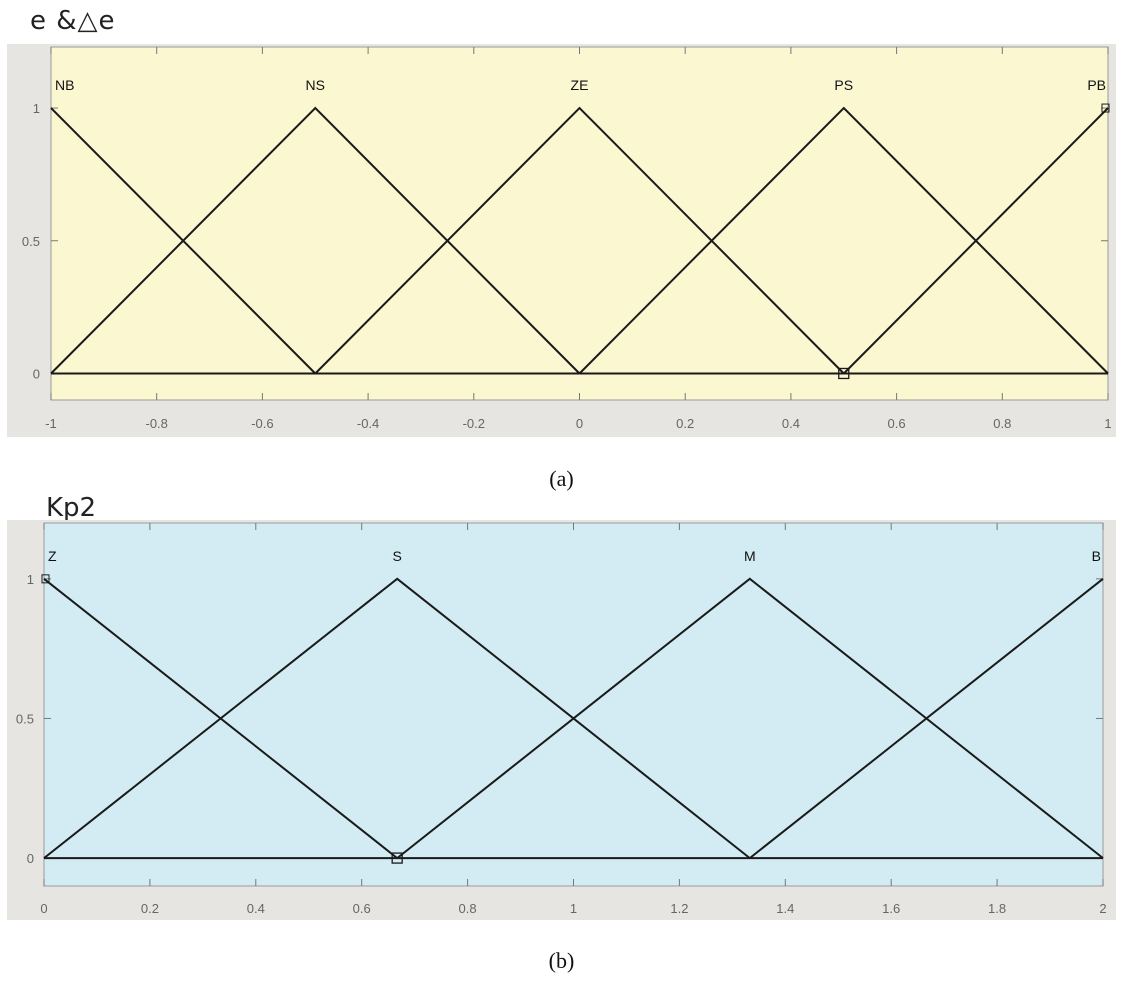  Describe the element at coordinates (468, 908) in the screenshot. I see `panel-b-x-tick-label: 0.8` at that location.